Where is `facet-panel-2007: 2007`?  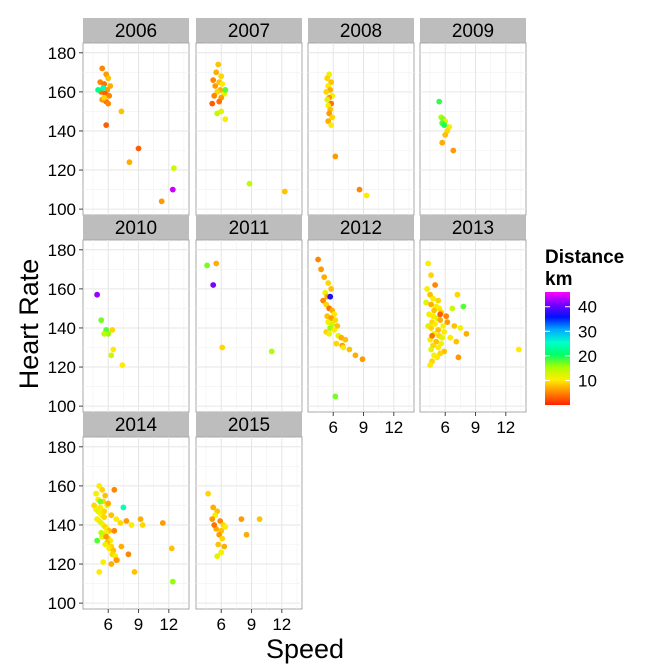
facet-panel-2007: 2007 is located at coordinates (249, 117).